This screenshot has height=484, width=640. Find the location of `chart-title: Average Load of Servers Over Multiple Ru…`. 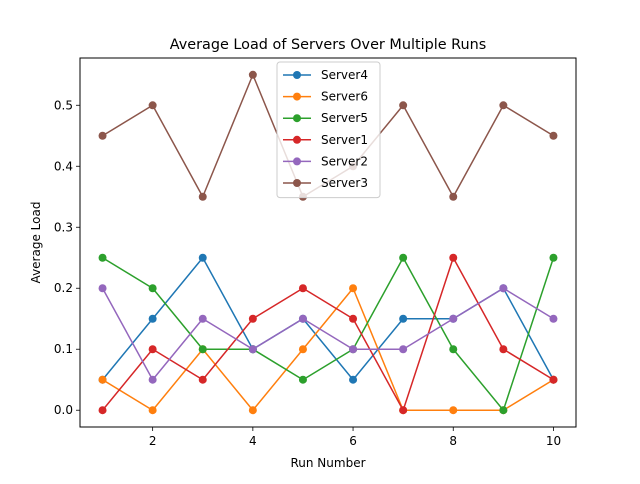

chart-title: Average Load of Servers Over Multiple Ru… is located at coordinates (328, 45).